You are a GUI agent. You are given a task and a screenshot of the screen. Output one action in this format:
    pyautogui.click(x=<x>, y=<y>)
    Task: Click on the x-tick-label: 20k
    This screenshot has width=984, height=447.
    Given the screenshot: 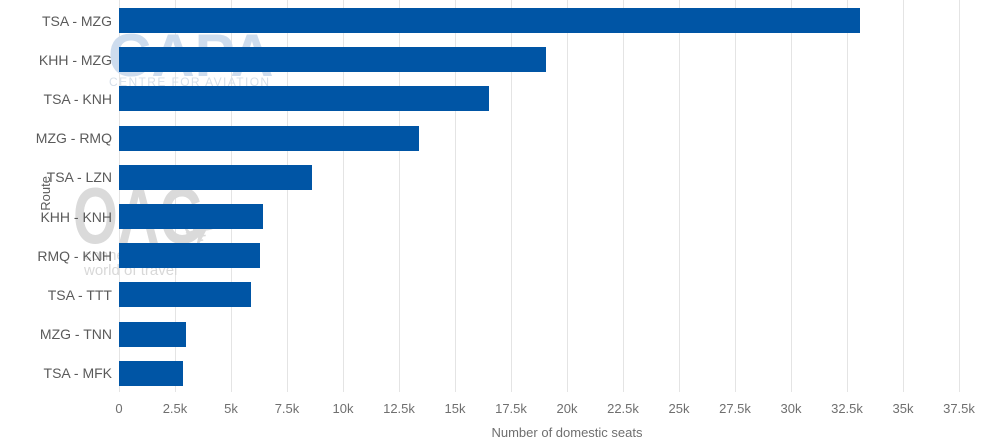 What is the action you would take?
    pyautogui.click(x=567, y=408)
    